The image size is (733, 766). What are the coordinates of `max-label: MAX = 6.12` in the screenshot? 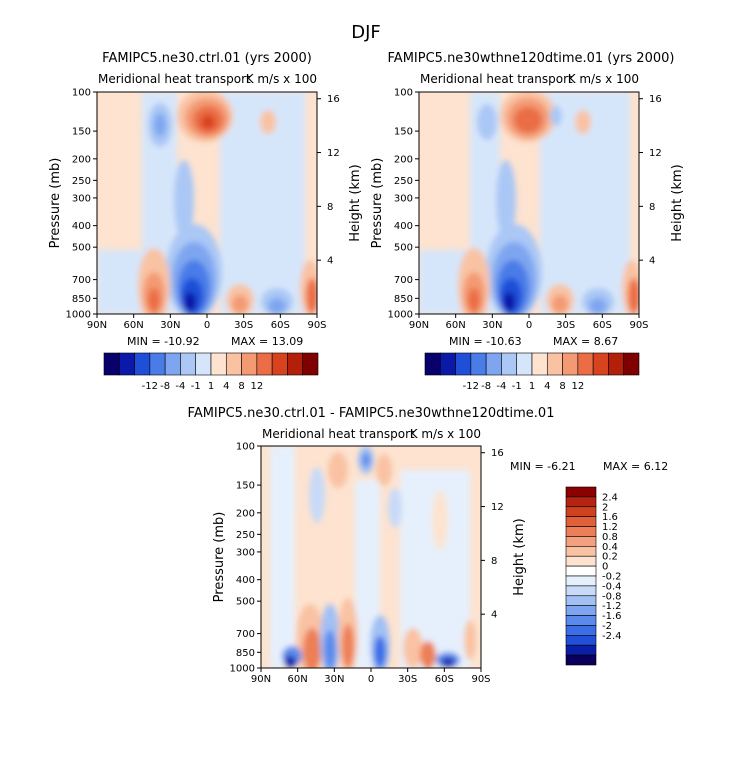 It's located at (635, 466).